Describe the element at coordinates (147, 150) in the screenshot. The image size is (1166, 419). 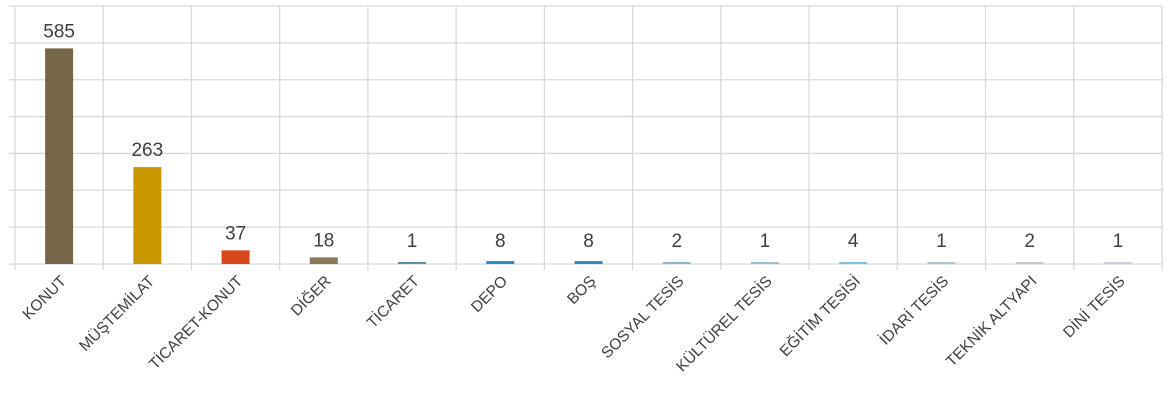
I see `data-label: 263` at that location.